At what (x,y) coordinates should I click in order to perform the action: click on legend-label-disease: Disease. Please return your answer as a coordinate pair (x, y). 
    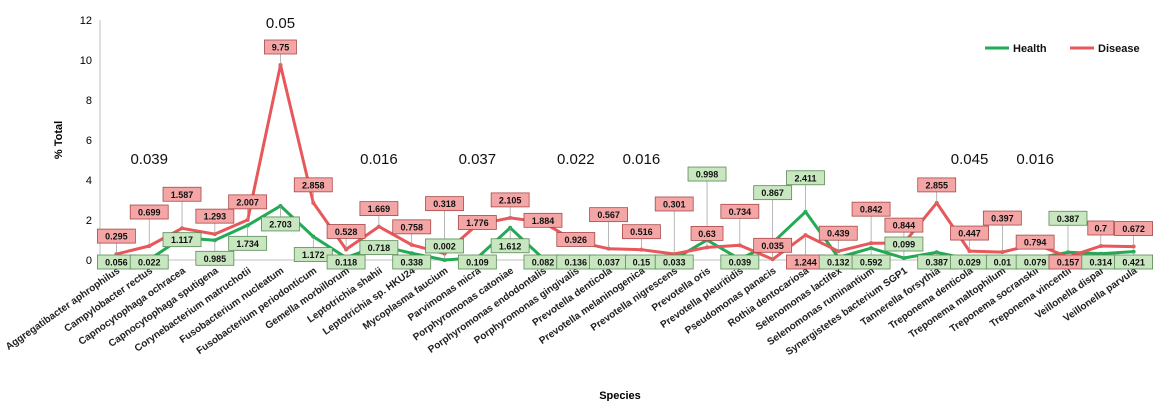
    Looking at the image, I should click on (1119, 49).